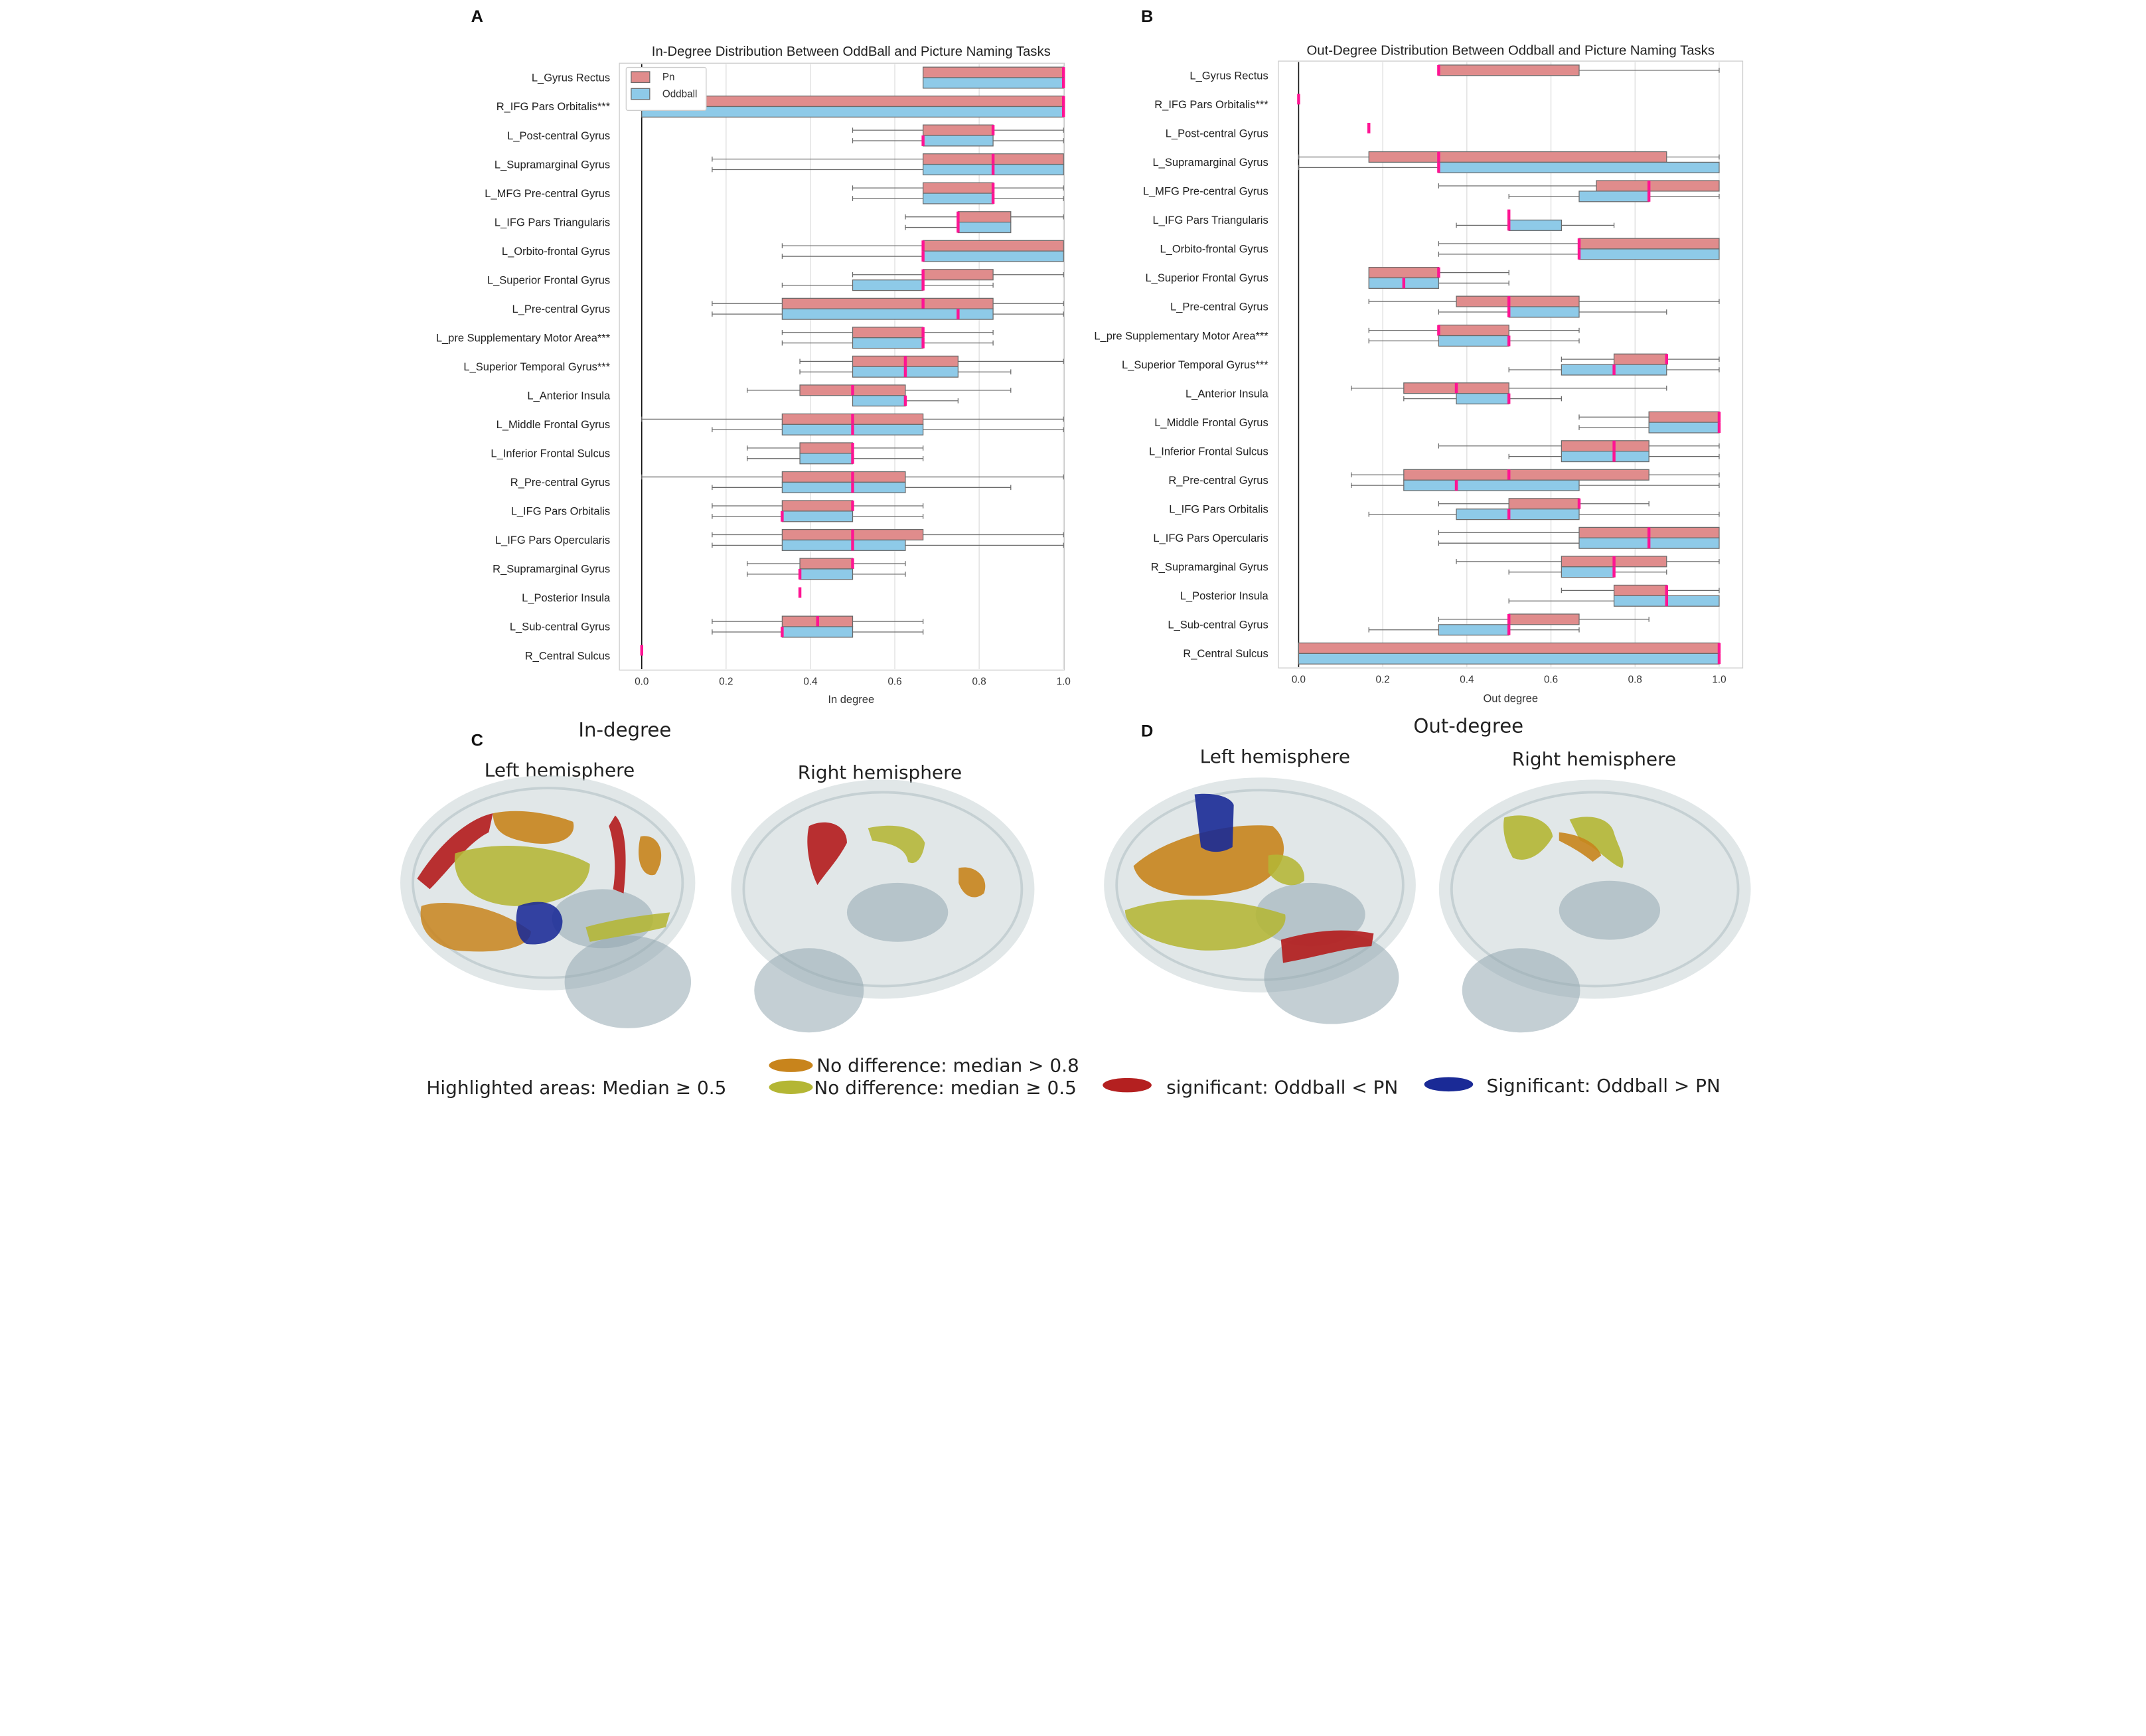 Image resolution: width=2146 pixels, height=1736 pixels. Describe the element at coordinates (552, 165) in the screenshot. I see `y-tick-label: L_Supramarginal Gyrus` at that location.